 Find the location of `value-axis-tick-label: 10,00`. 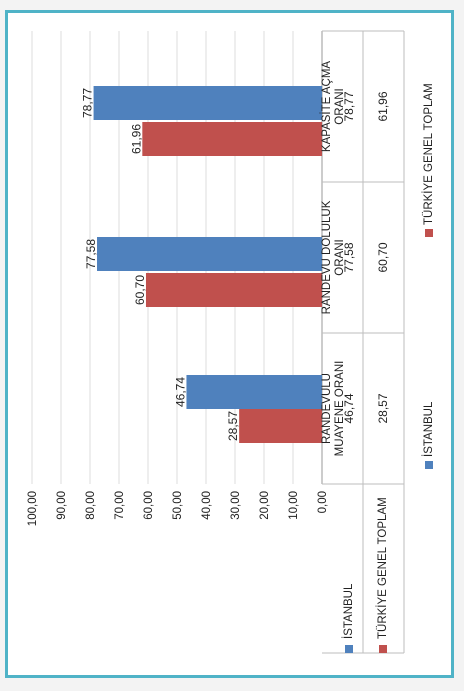

value-axis-tick-label: 10,00 is located at coordinates (294, 505).